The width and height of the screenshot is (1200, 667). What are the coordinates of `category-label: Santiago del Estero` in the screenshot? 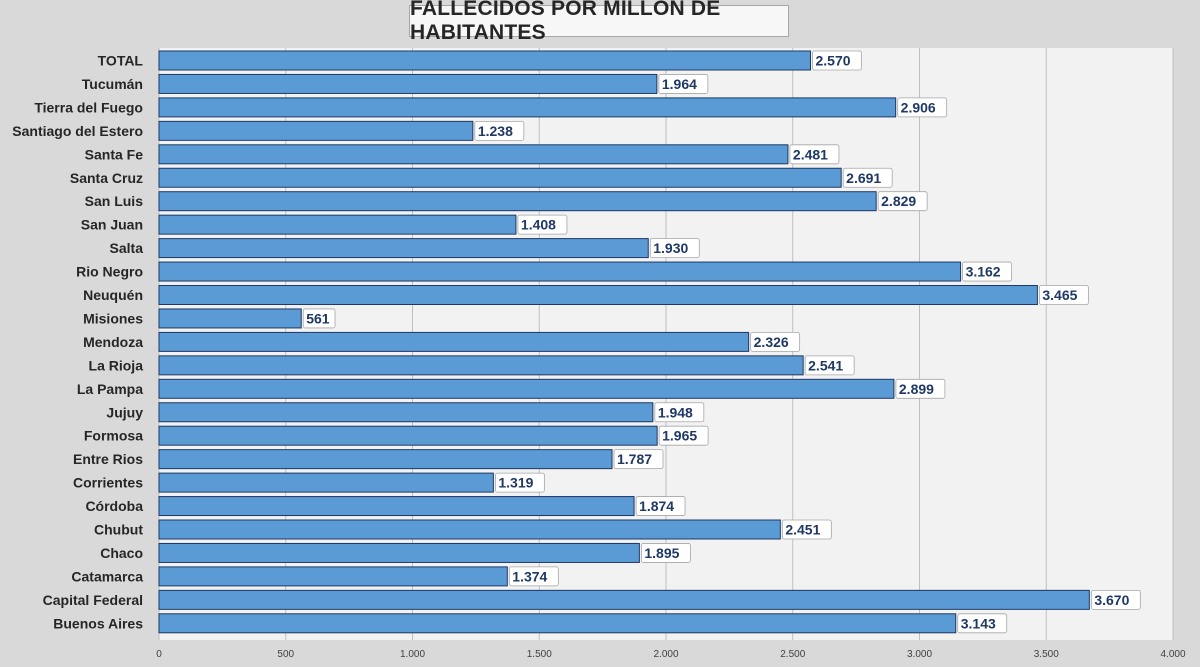 It's located at (77, 131).